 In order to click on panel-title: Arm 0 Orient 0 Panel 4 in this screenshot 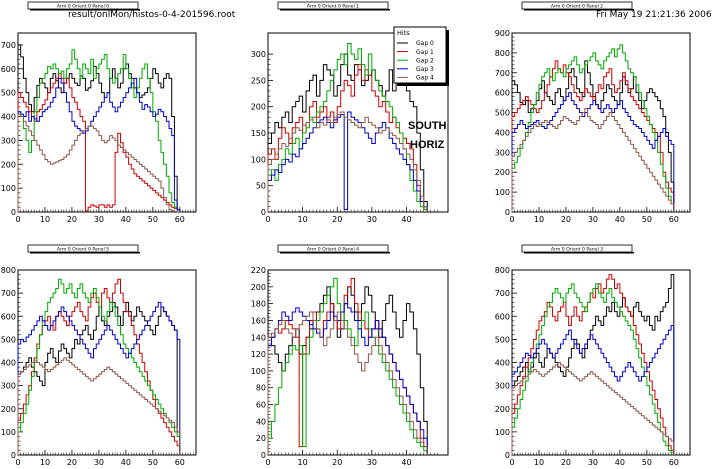, I will do `click(333, 250)`.